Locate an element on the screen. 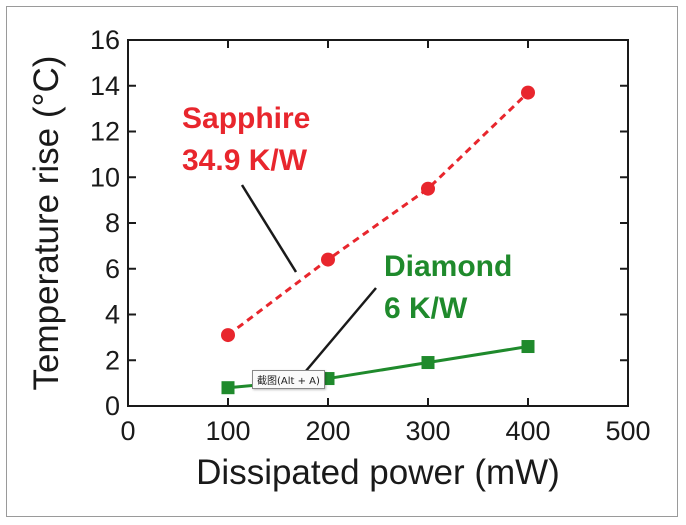  y-tick-label: 6 is located at coordinates (112, 269).